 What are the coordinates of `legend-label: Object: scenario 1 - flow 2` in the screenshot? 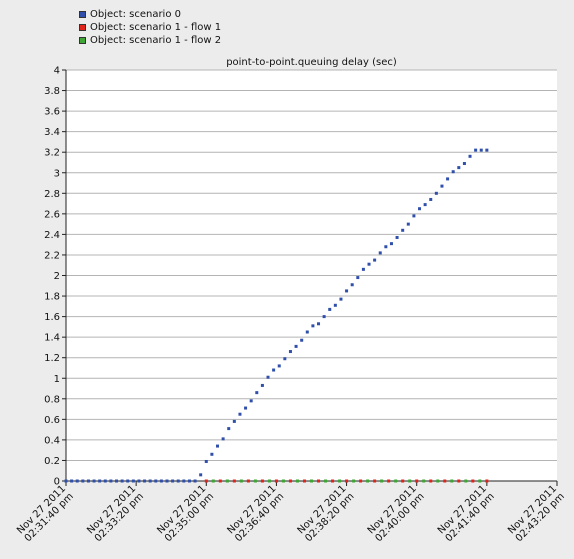 It's located at (156, 40).